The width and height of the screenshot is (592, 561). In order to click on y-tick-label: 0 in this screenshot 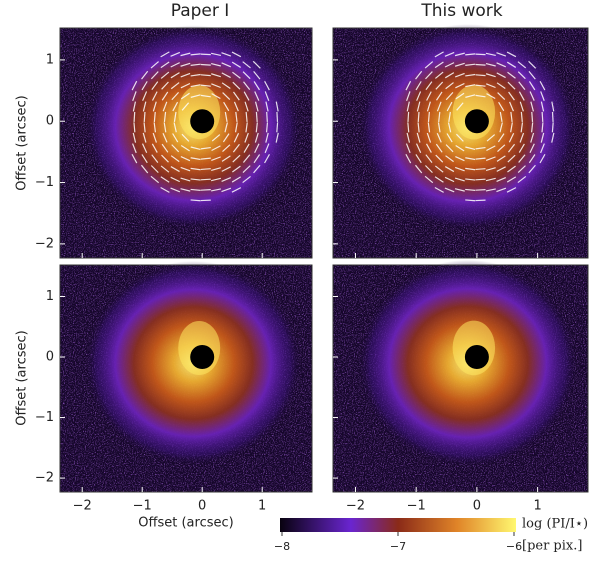, I will do `click(50, 357)`.